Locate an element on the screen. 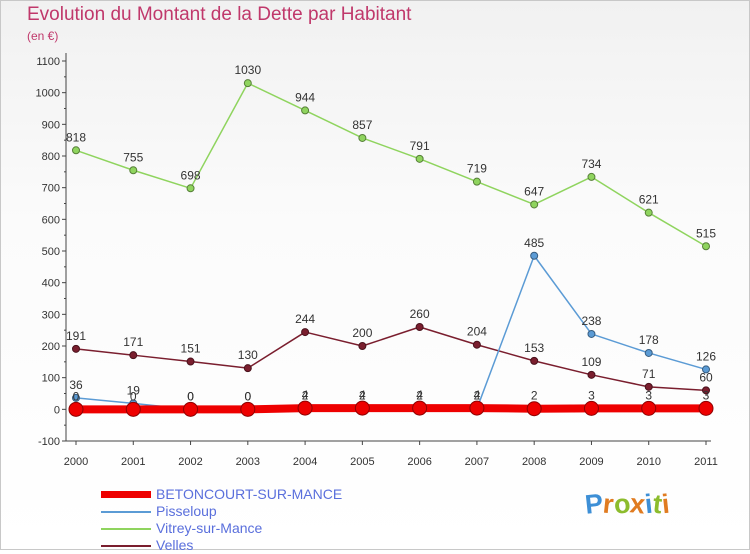 The width and height of the screenshot is (750, 554). data-label: 818 is located at coordinates (76, 137).